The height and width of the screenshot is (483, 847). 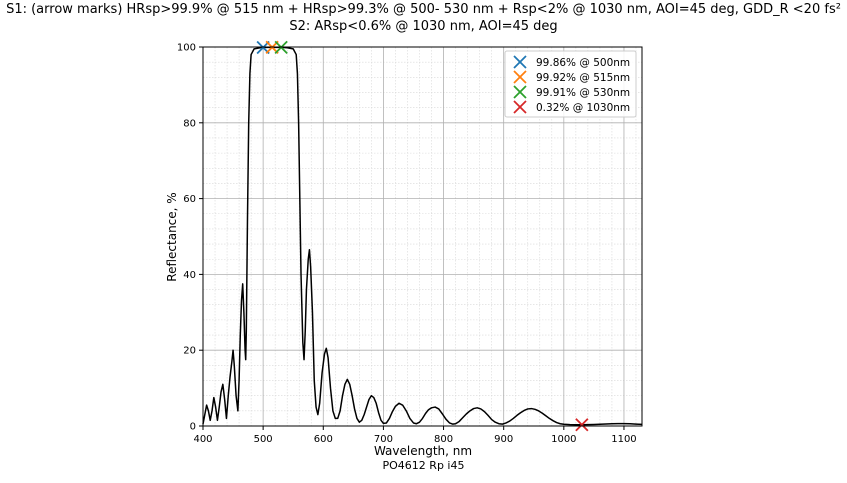 I want to click on x-axis-label: Wavelength, nm, so click(x=423, y=451).